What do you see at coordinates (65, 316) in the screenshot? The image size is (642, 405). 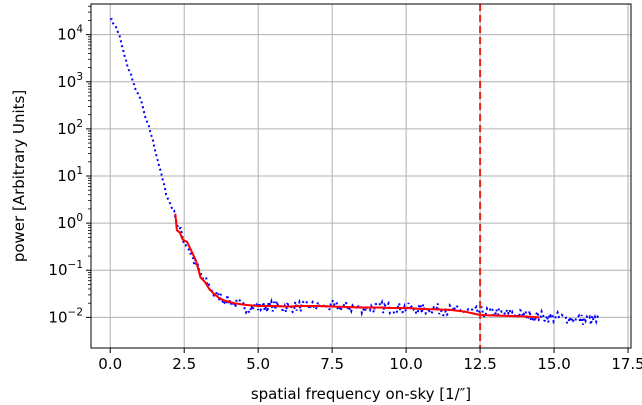 I see `y-tick-label: 10⁻²` at bounding box center [65, 316].